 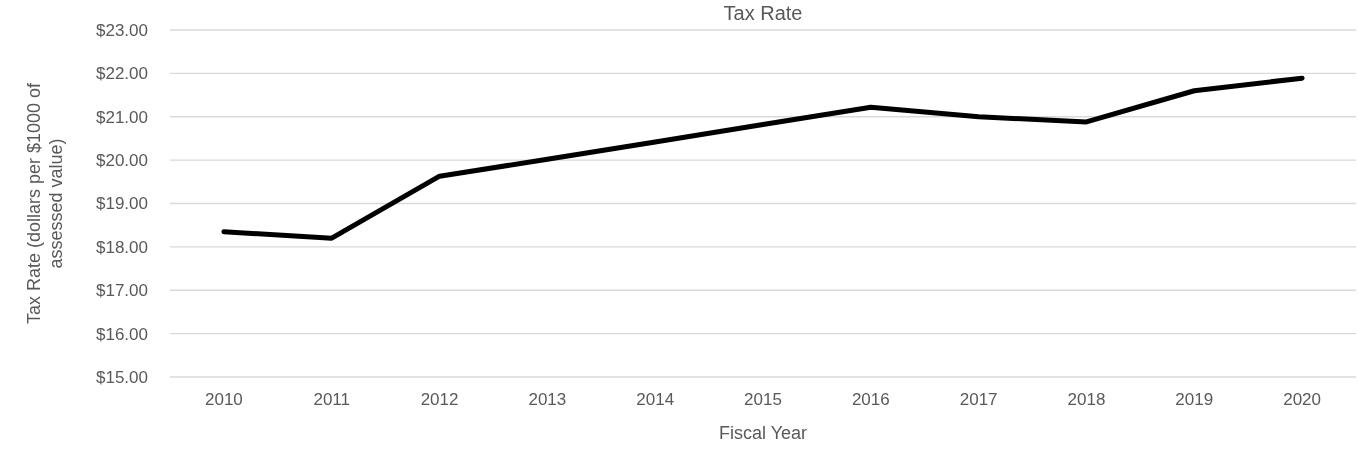 I want to click on x-tick-label: 2015, so click(x=763, y=400).